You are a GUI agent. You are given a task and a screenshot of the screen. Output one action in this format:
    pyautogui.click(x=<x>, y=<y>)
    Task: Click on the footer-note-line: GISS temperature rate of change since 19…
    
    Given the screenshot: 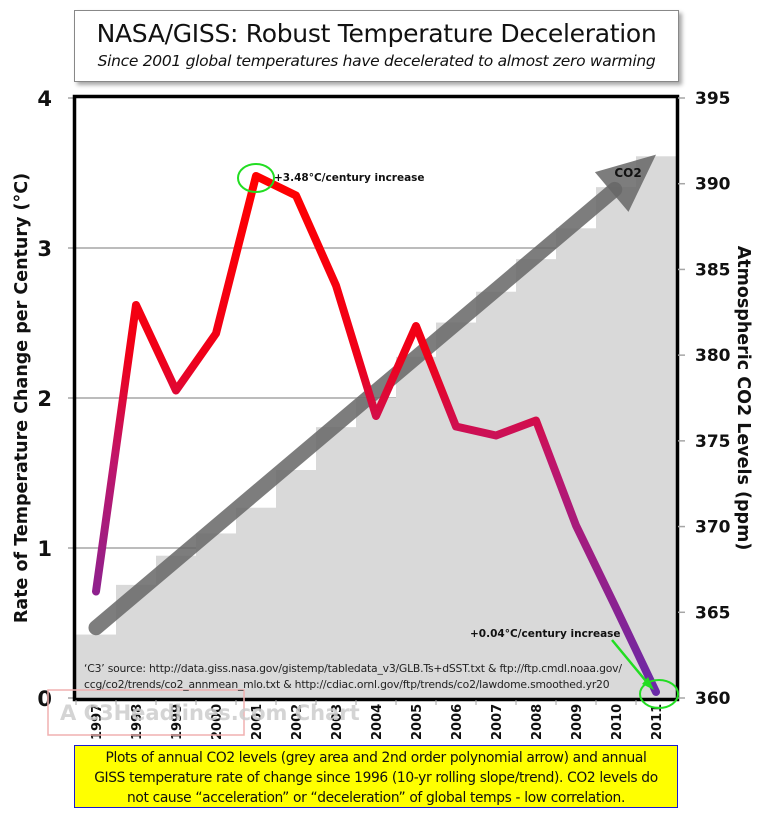 What is the action you would take?
    pyautogui.click(x=376, y=778)
    